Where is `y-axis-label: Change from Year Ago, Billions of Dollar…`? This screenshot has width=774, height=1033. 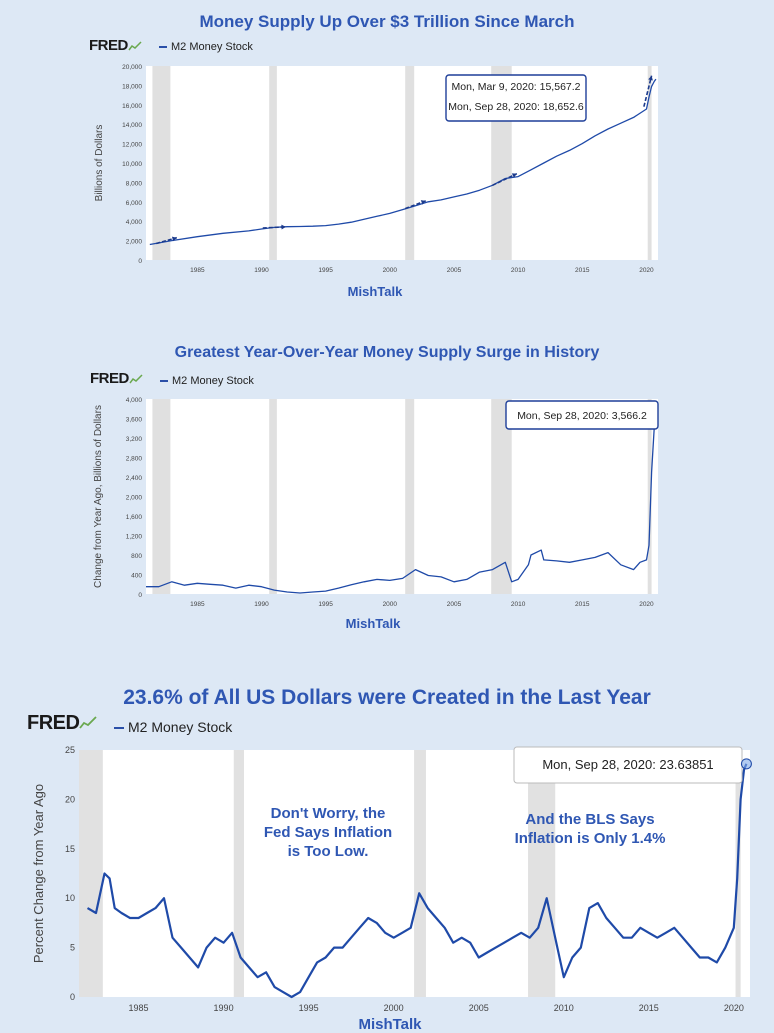 y-axis-label: Change from Year Ago, Billions of Dollar… is located at coordinates (98, 496).